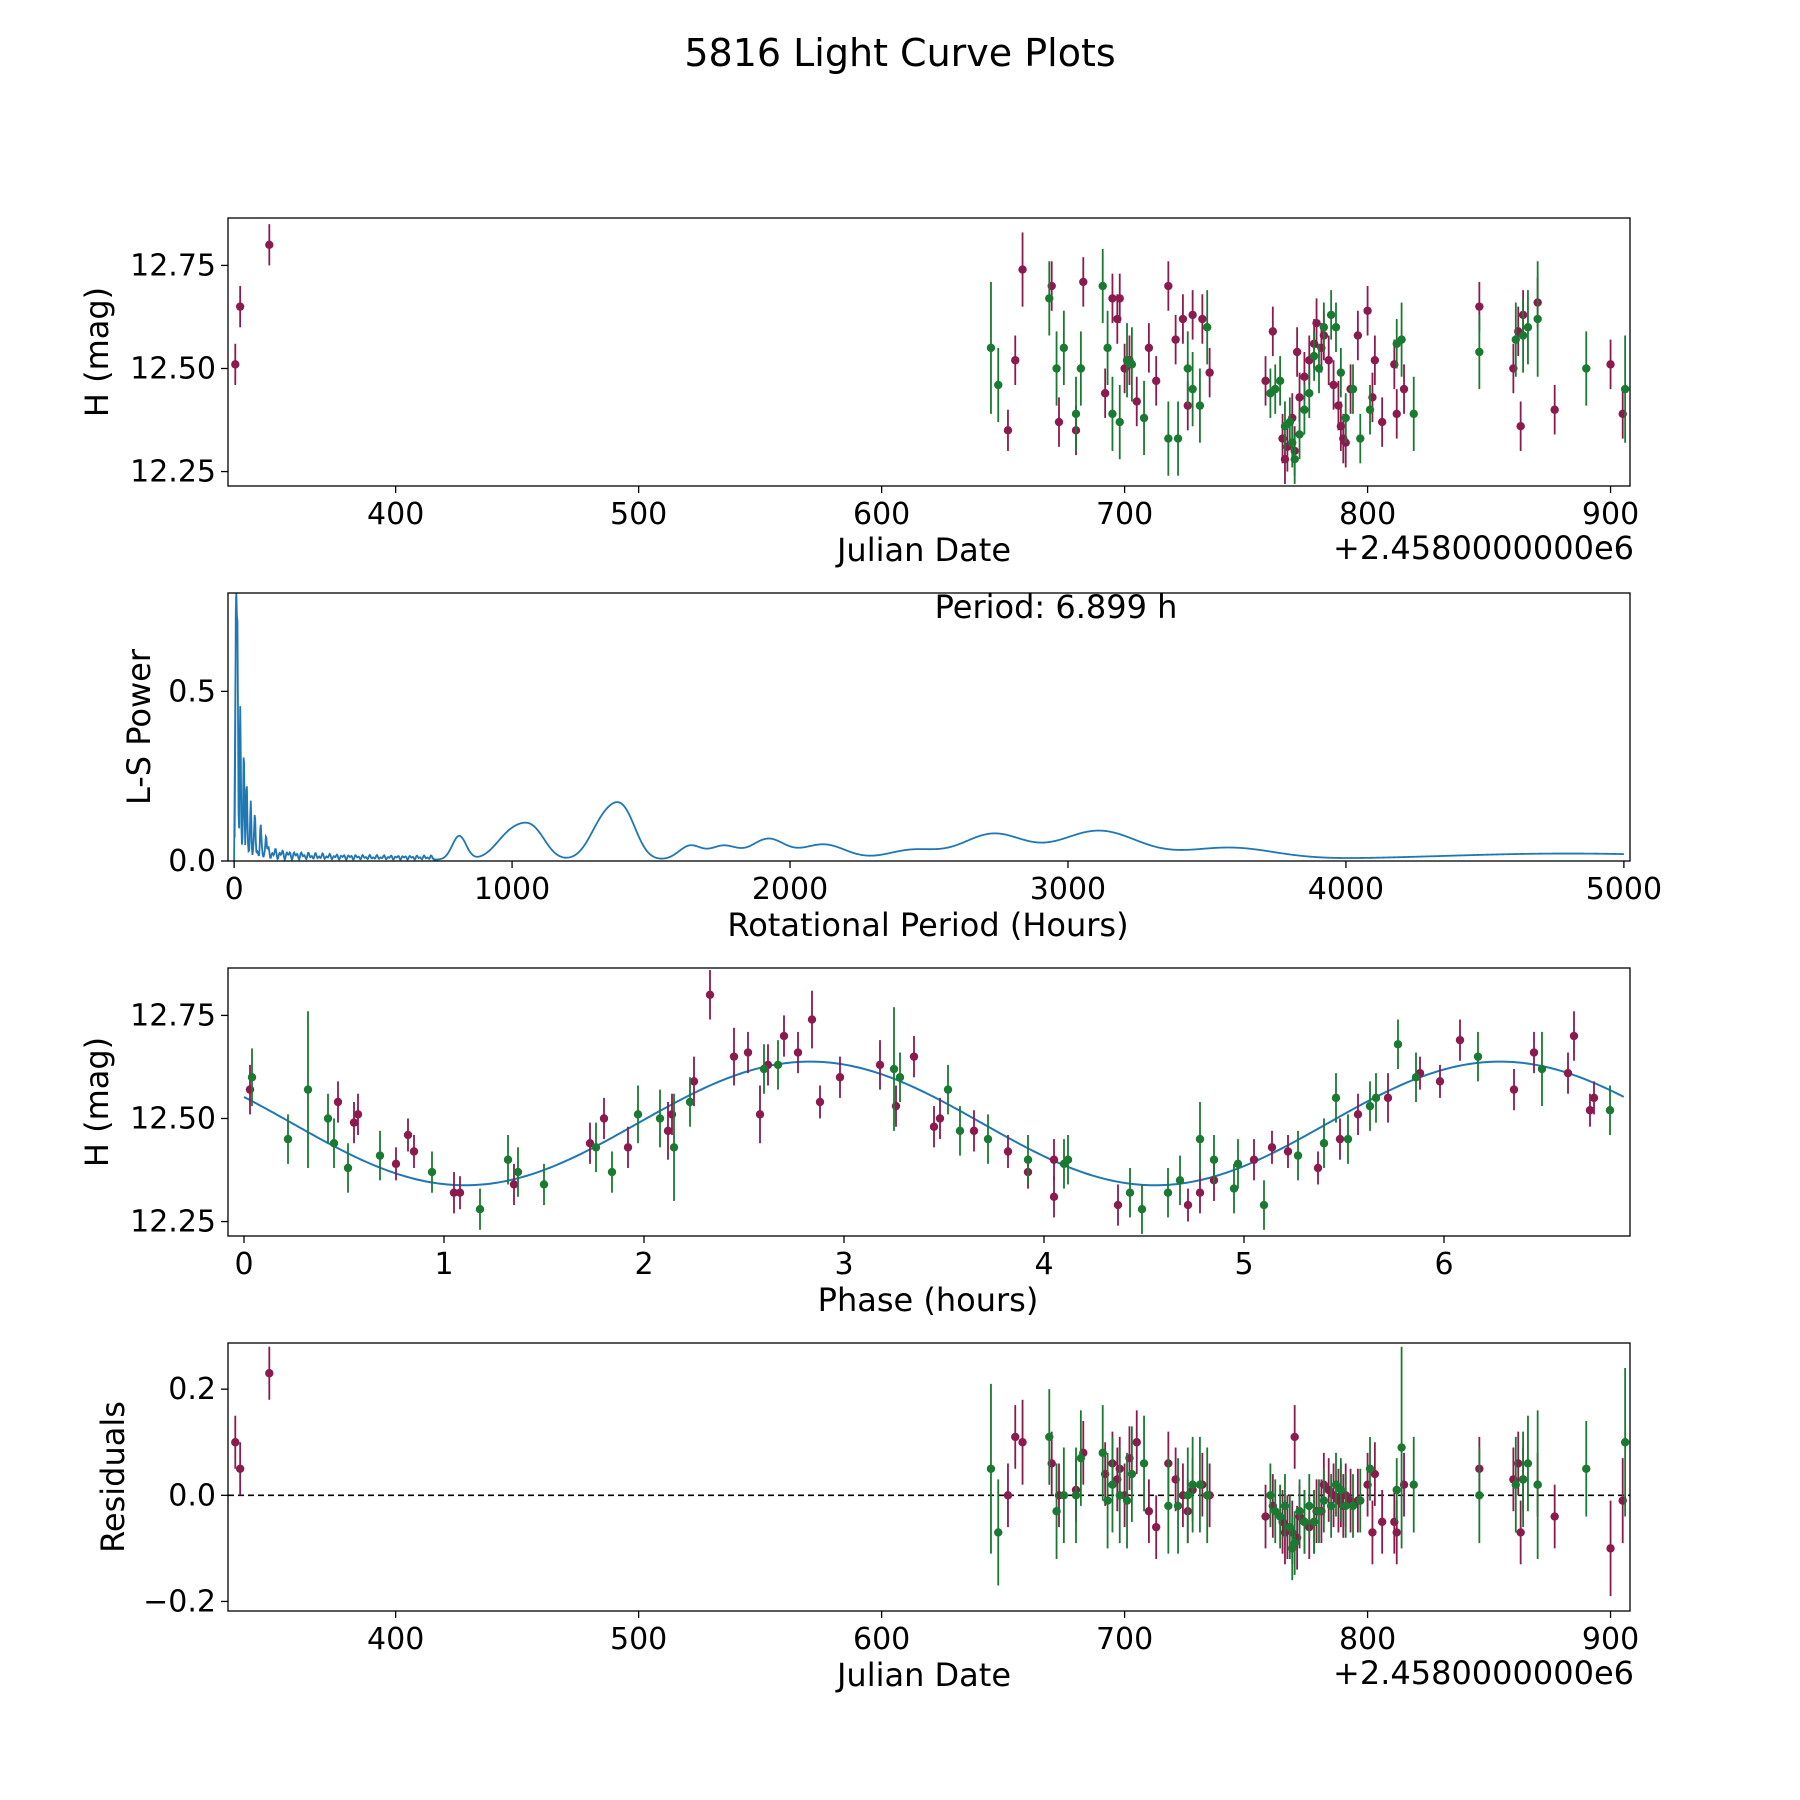 This screenshot has width=1800, height=1800. Describe the element at coordinates (927, 925) in the screenshot. I see `periodogram-x-label: Rotational Period (Hours)` at that location.